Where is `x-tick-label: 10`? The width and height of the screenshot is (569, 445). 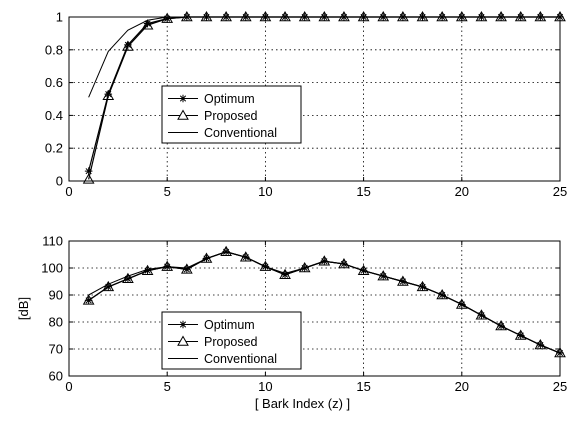
x-tick-label: 10 is located at coordinates (265, 386).